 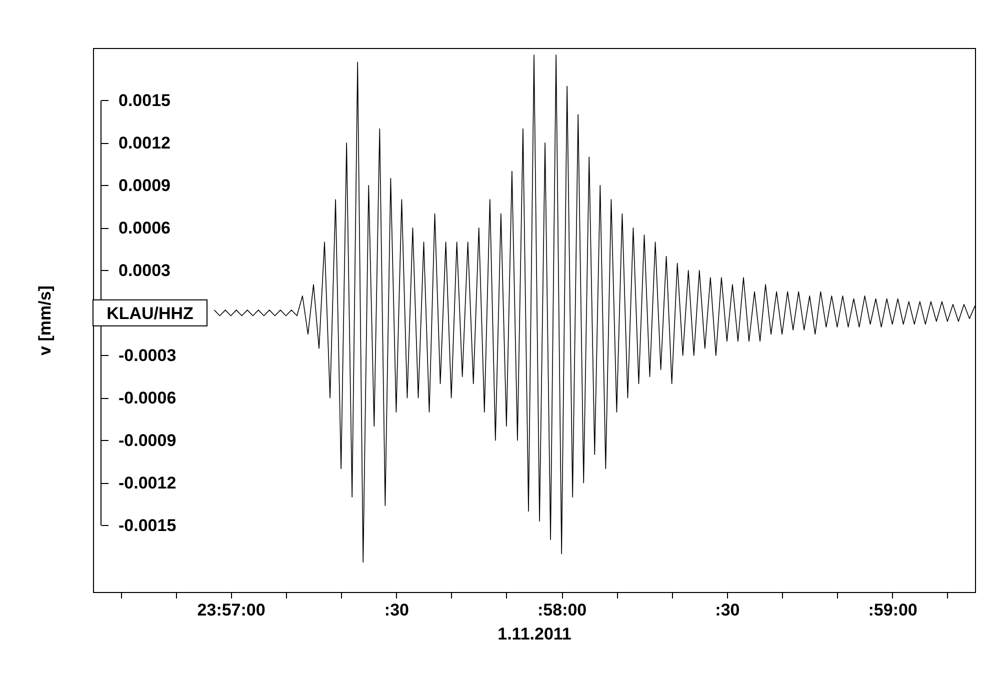 What do you see at coordinates (45, 321) in the screenshot?
I see `y-axis-title: v [mm/s]` at bounding box center [45, 321].